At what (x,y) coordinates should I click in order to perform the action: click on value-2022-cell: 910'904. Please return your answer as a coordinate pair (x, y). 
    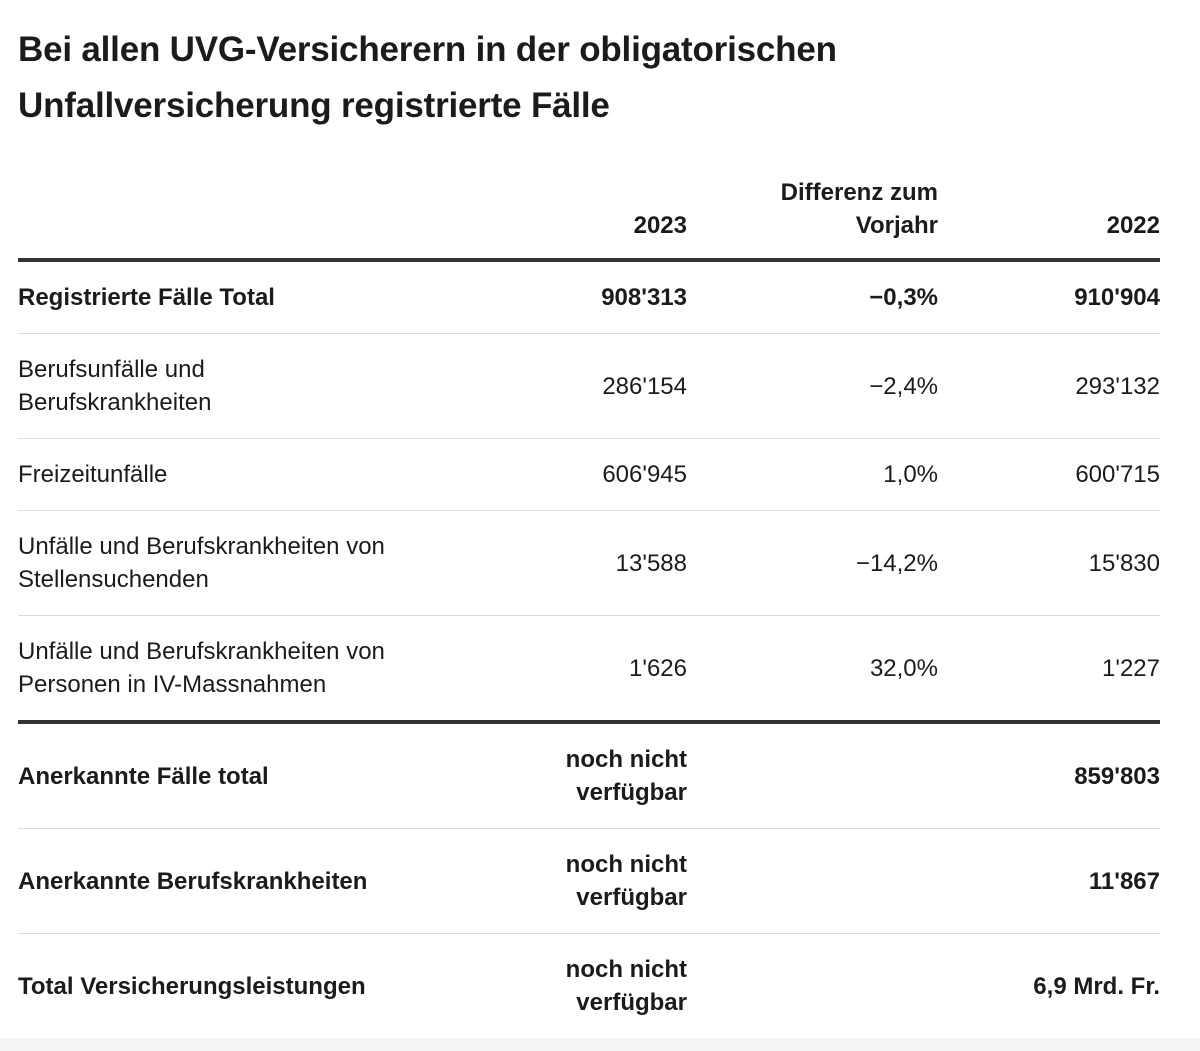
    Looking at the image, I should click on (1117, 297).